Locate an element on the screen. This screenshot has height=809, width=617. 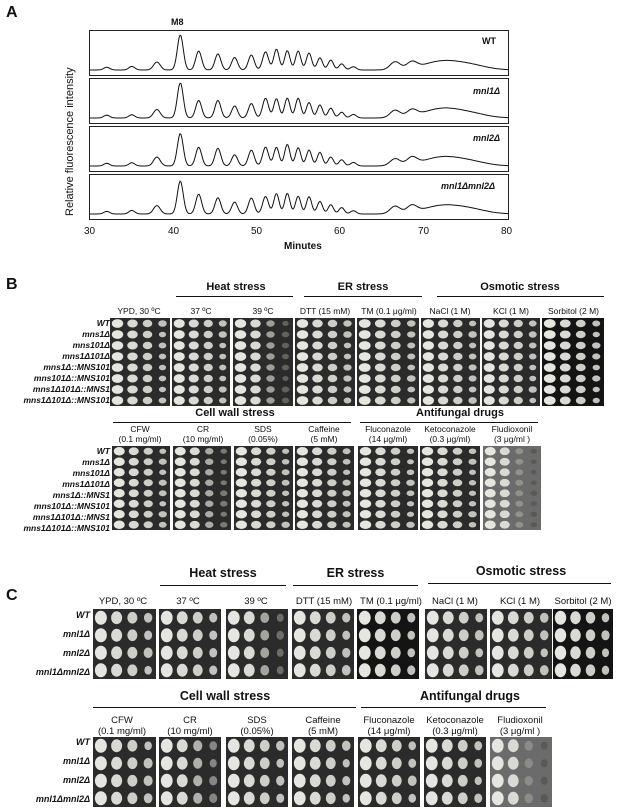
c-cond-37: 37 ºC is located at coordinates (188, 601).